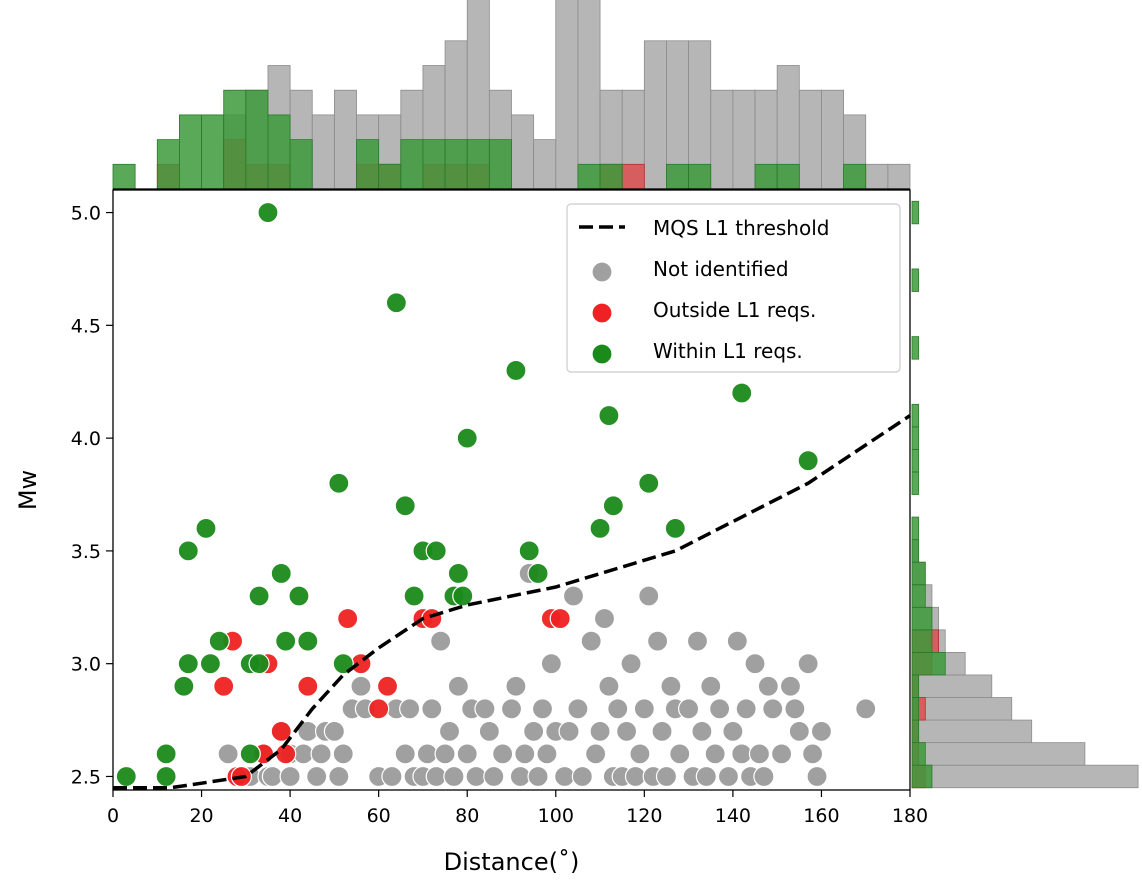  Describe the element at coordinates (467, 816) in the screenshot. I see `x-tick-label: 80` at that location.